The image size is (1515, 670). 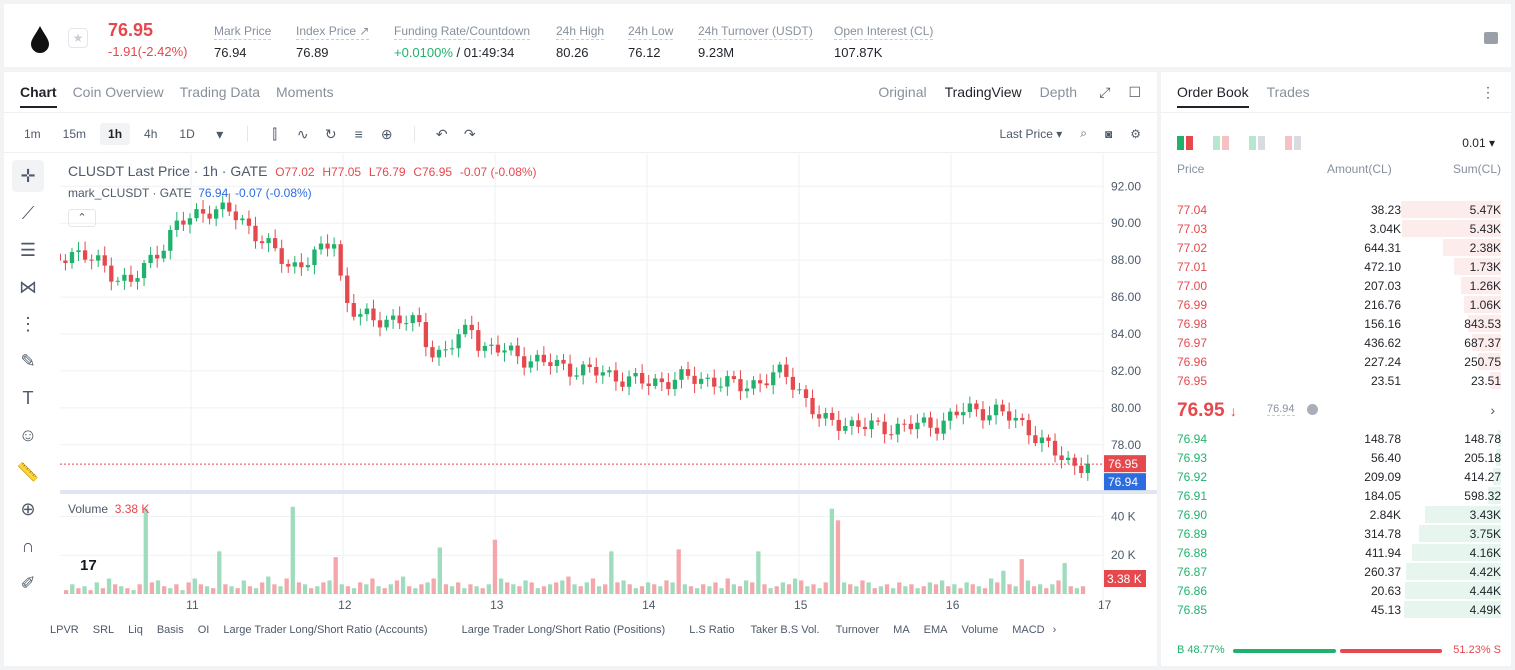 What do you see at coordinates (333, 42) in the screenshot?
I see `stat-index-price: Index Price ↗ 76.89` at bounding box center [333, 42].